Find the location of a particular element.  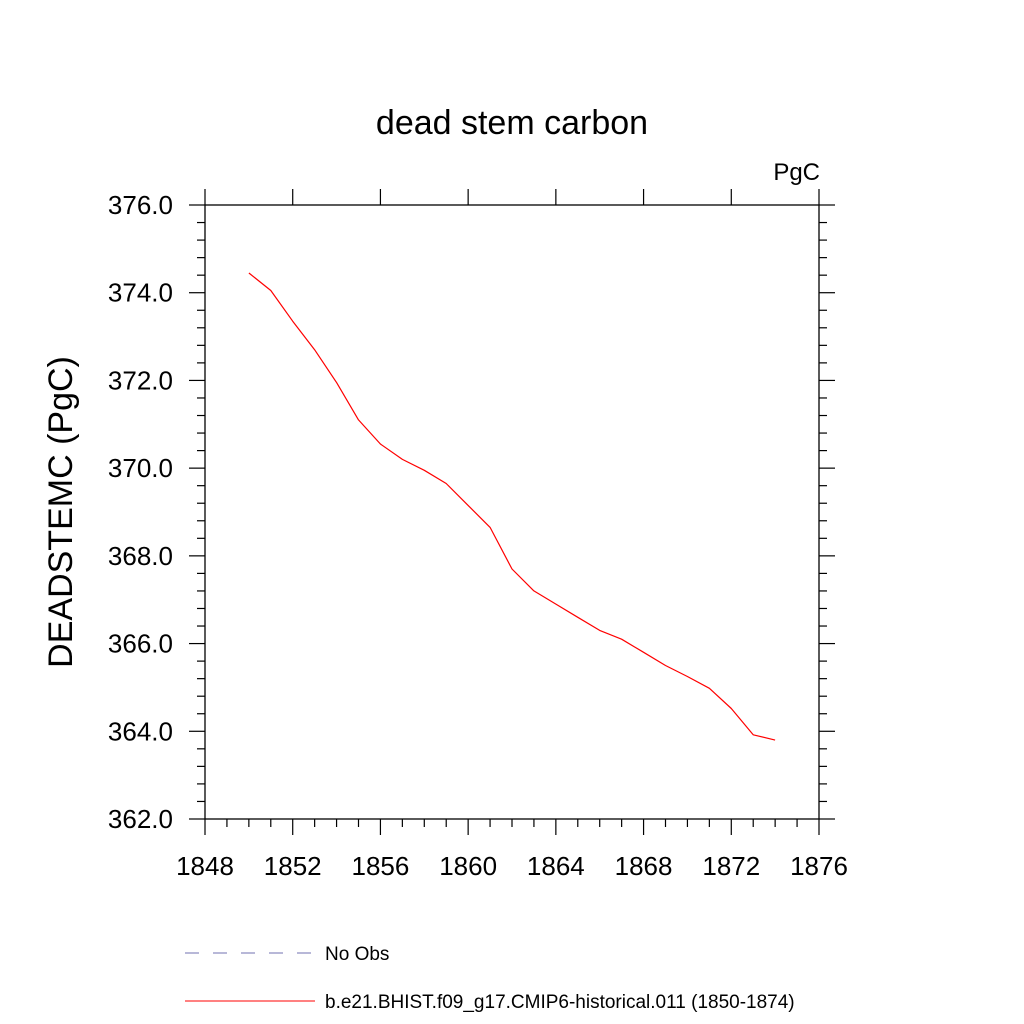

x-tick-label: 1864 is located at coordinates (556, 866).